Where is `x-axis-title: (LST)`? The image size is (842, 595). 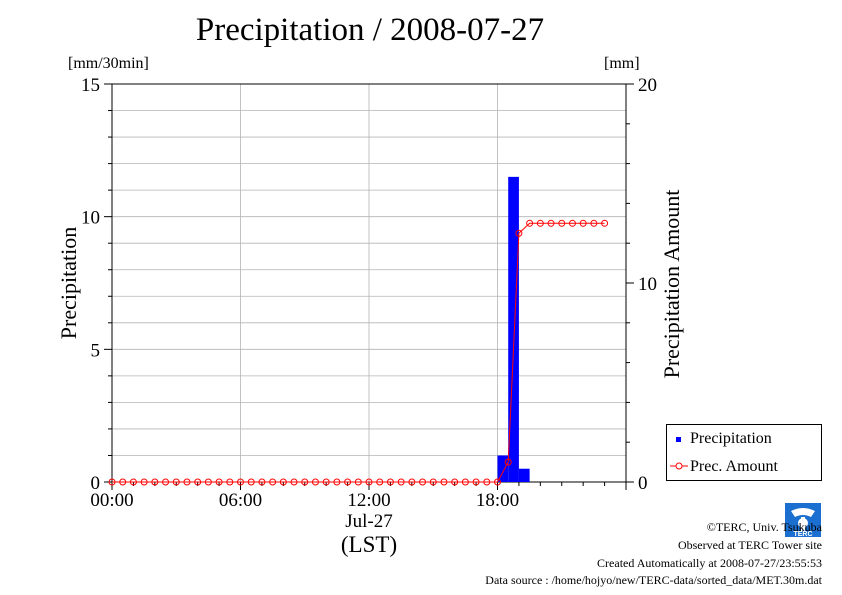
x-axis-title: (LST) is located at coordinates (369, 544).